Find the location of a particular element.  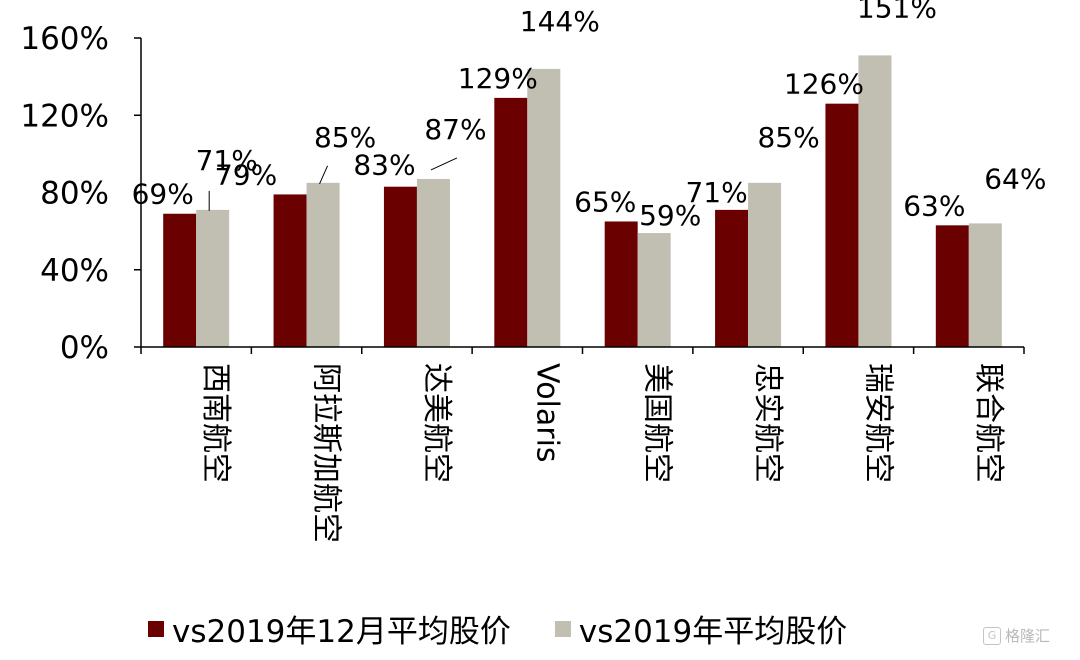

x-tick-label: 西南航空 is located at coordinates (215, 423).